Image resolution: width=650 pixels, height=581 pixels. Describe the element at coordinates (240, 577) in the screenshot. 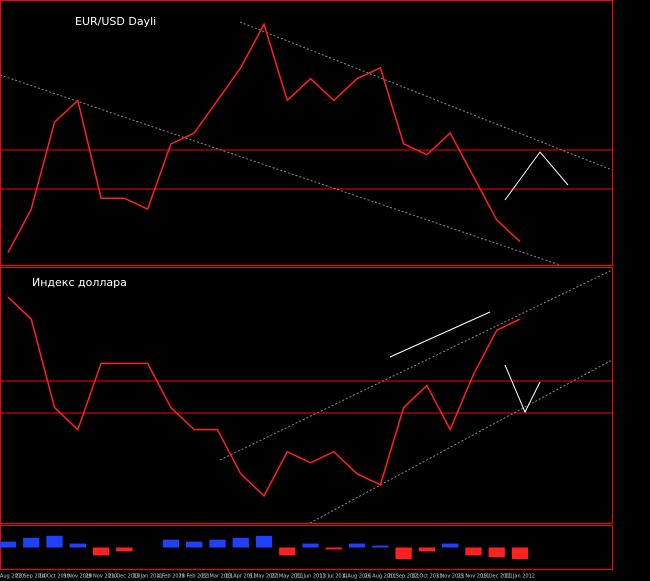

I see `x-tick-label: 13 Apr 2011` at that location.